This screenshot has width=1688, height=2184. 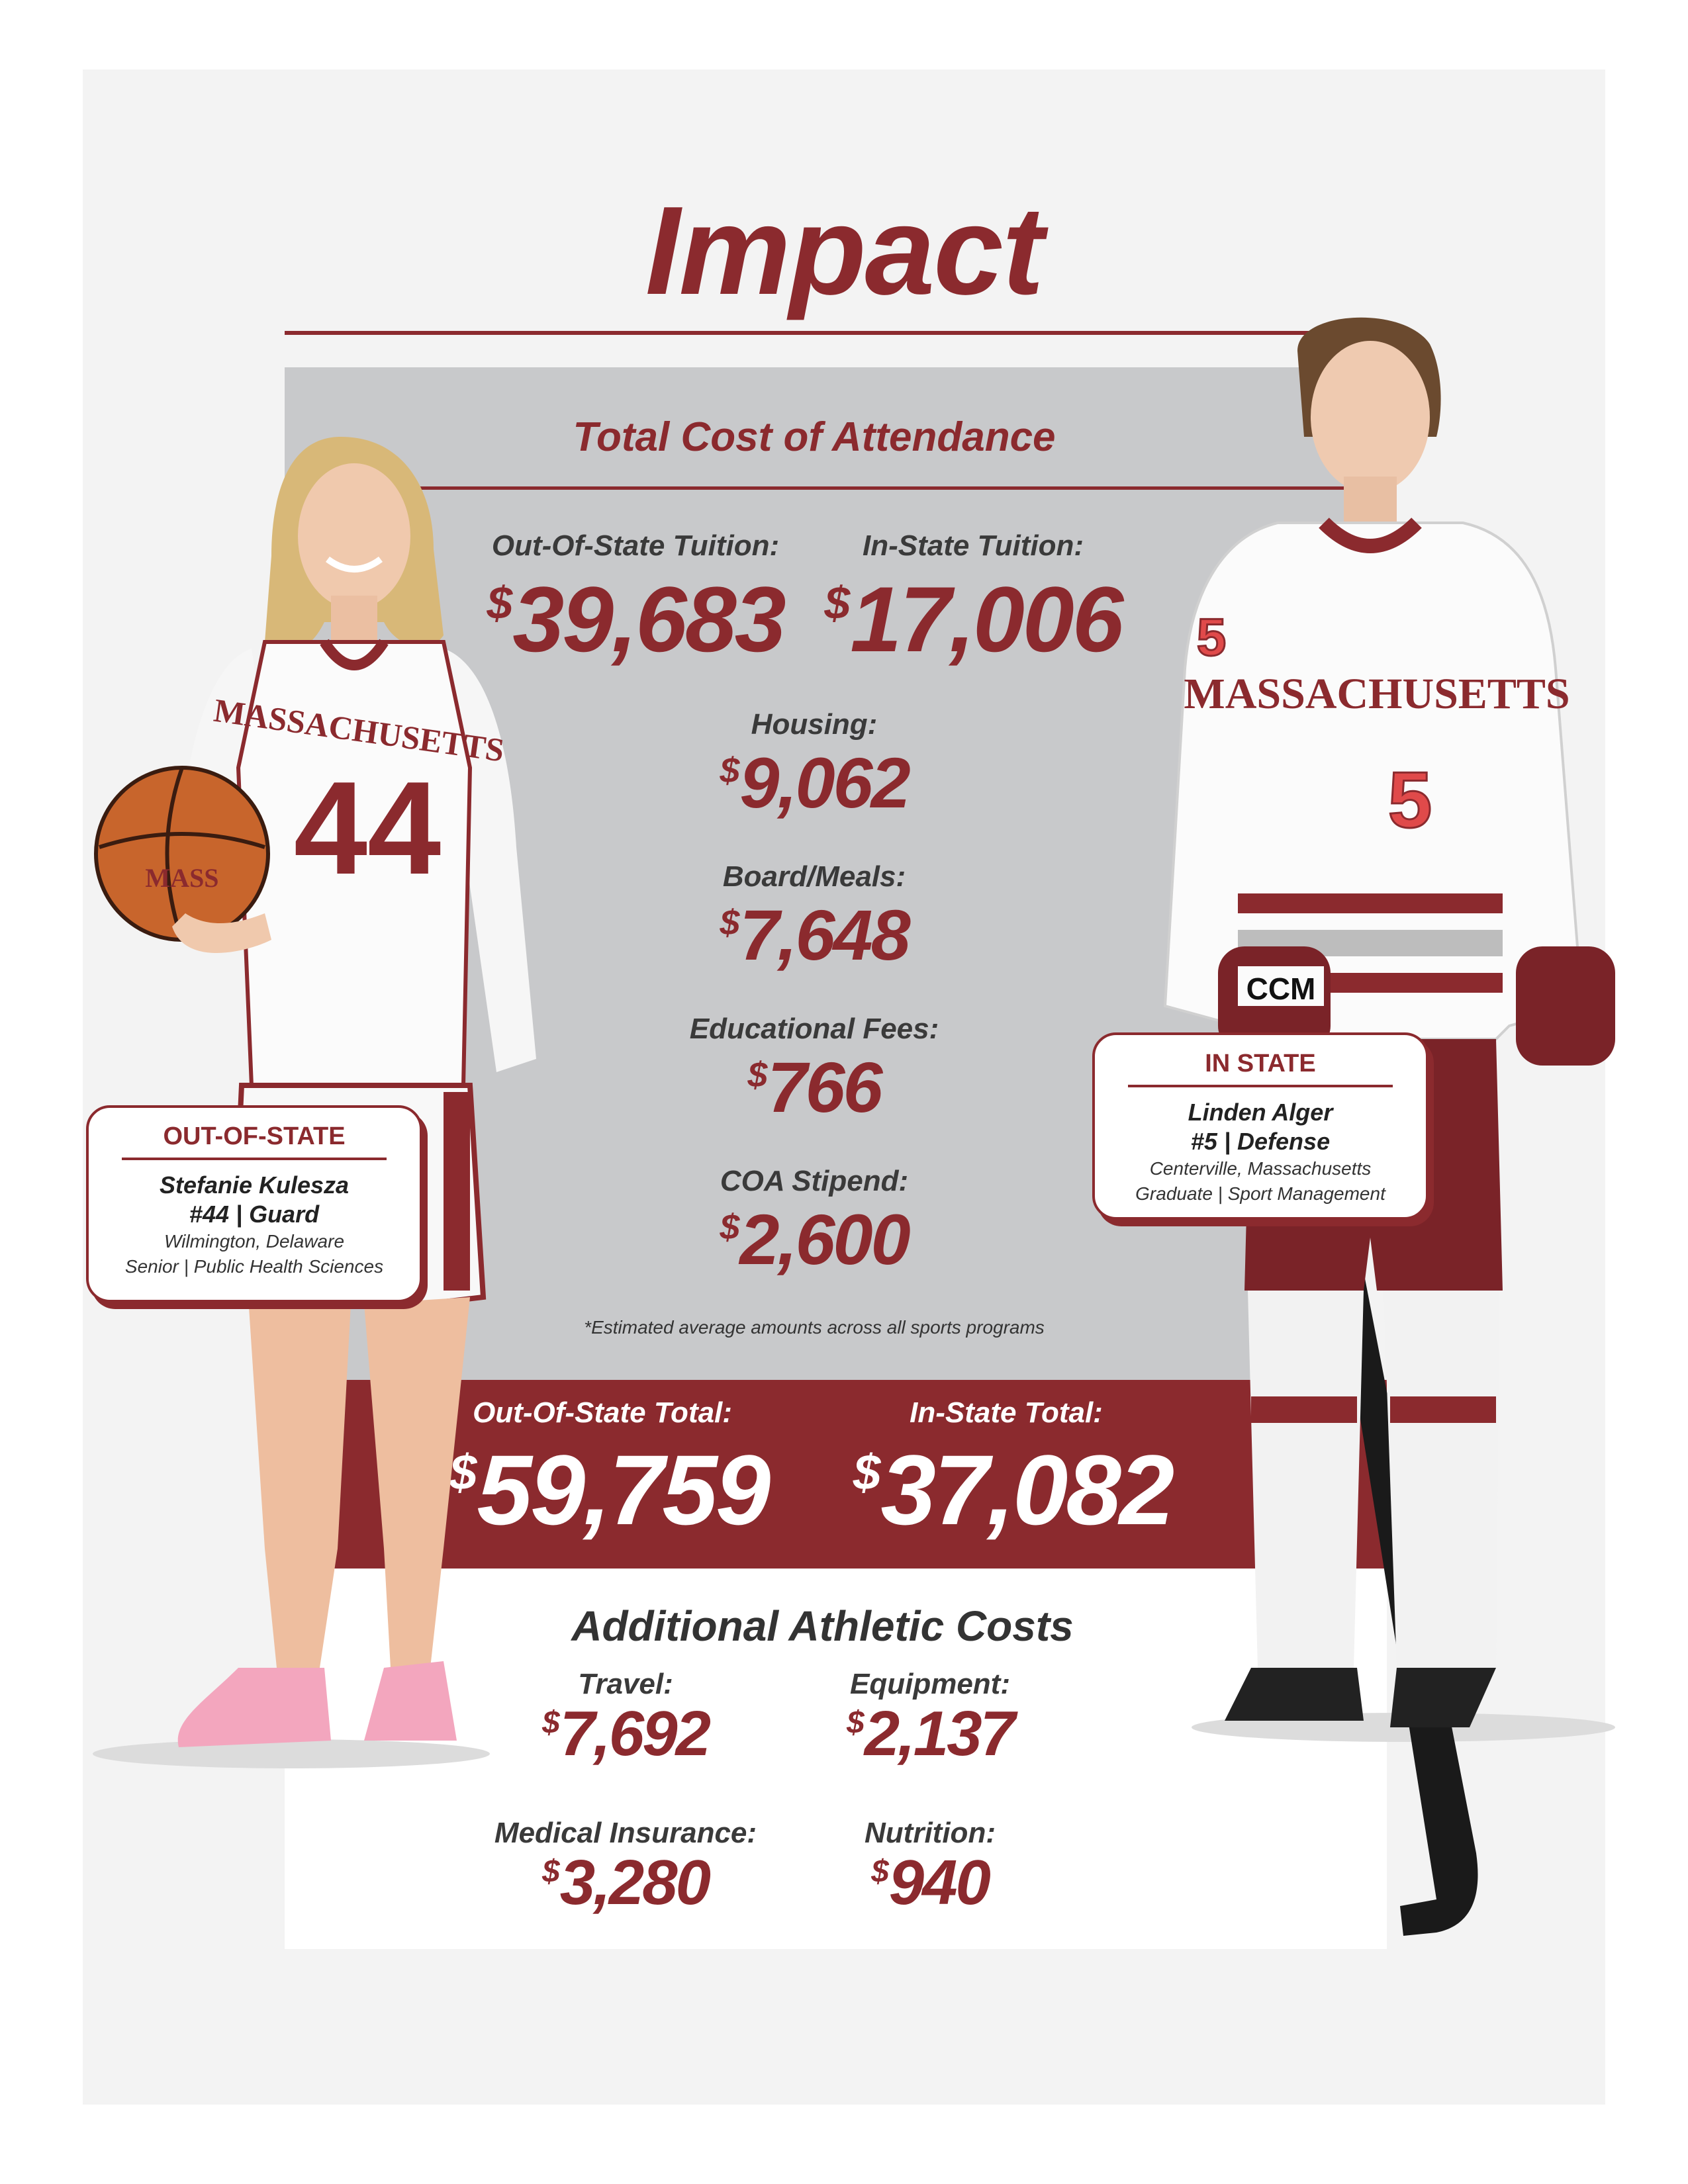 What do you see at coordinates (635, 545) in the screenshot?
I see `out-of-state-tuition-label: Out-Of-State Tuition:` at bounding box center [635, 545].